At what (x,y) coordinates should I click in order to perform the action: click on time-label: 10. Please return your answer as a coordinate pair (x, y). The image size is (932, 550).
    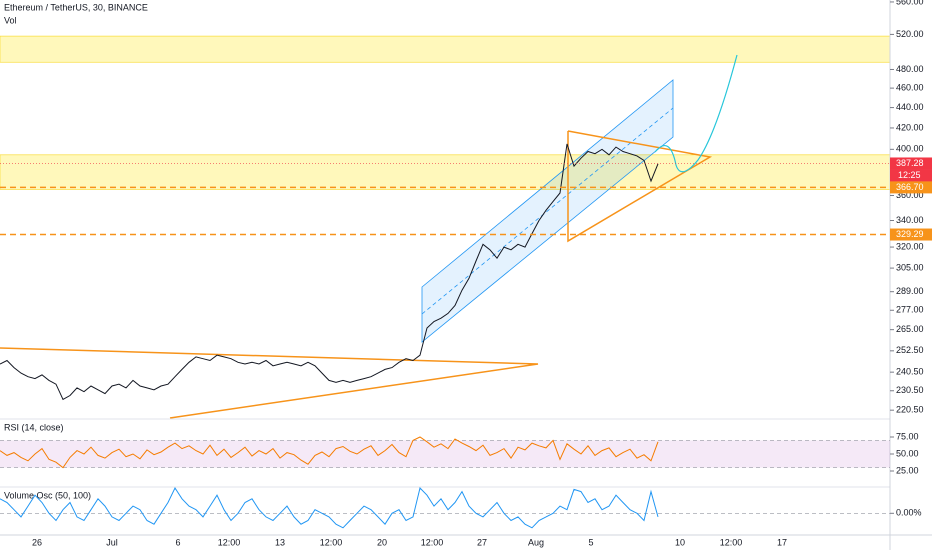
    Looking at the image, I should click on (680, 542).